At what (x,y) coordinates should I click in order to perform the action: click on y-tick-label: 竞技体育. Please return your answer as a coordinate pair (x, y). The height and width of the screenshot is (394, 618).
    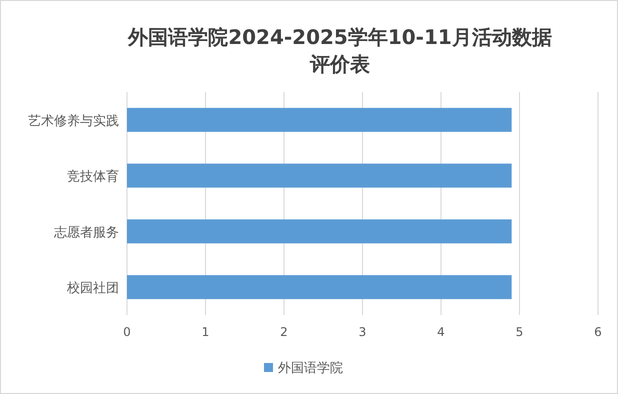
    Looking at the image, I should click on (93, 176).